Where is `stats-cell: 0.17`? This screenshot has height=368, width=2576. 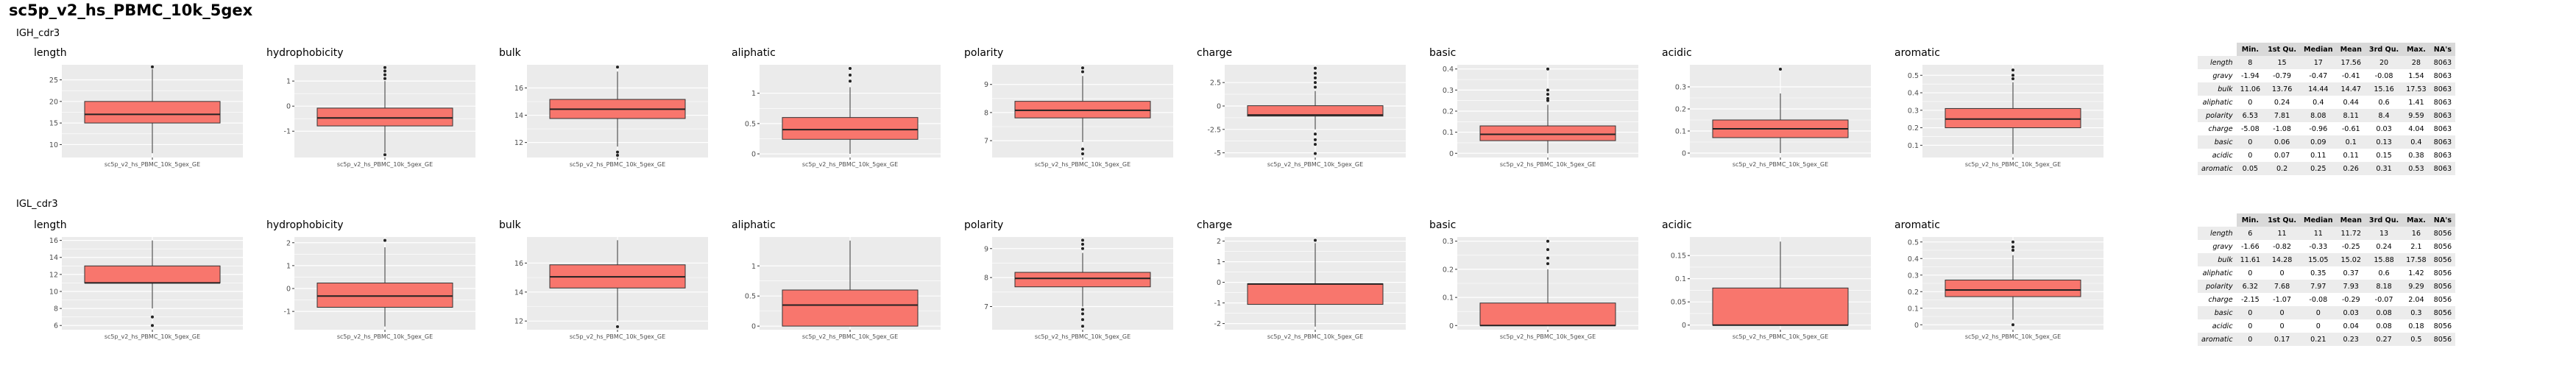 stats-cell: 0.17 is located at coordinates (2282, 339).